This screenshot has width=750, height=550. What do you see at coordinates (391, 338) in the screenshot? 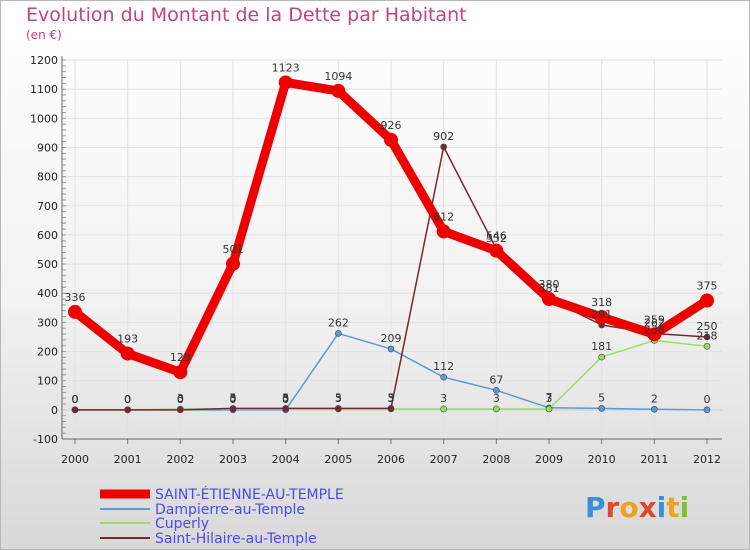
I see `data-label: 209` at bounding box center [391, 338].